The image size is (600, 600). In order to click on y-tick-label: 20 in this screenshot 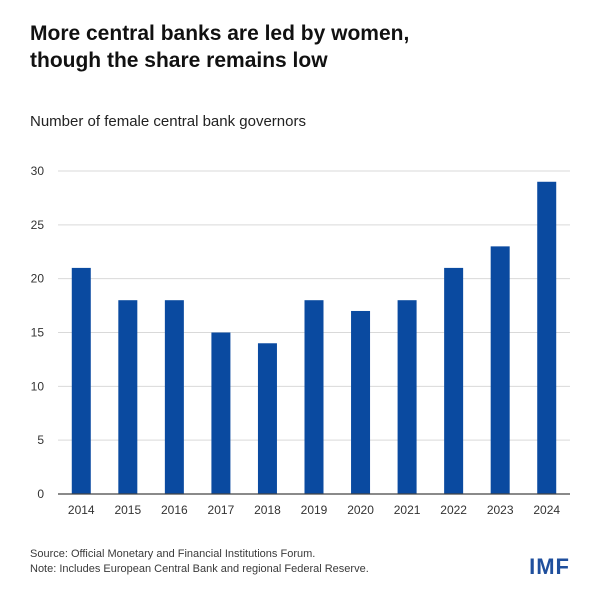, I will do `click(38, 279)`.